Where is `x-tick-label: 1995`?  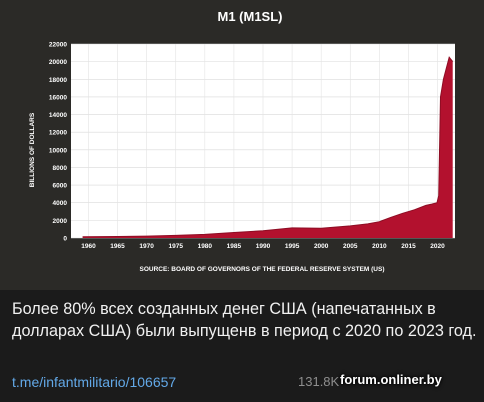
x-tick-label: 1995 is located at coordinates (292, 246).